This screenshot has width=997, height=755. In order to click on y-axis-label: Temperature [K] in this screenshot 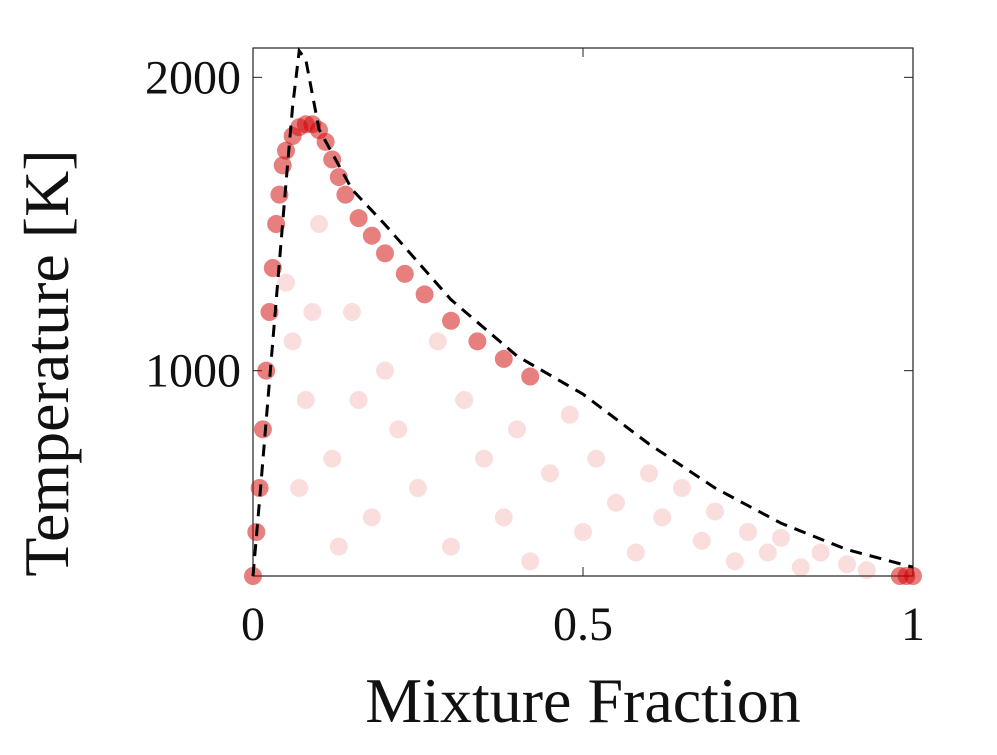, I will do `click(46, 362)`.